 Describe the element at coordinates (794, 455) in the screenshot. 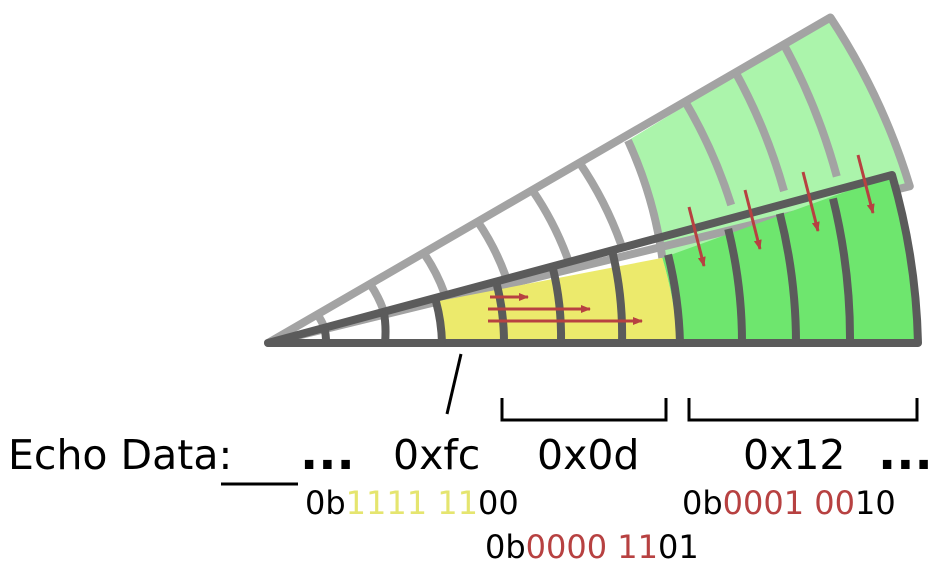

I see `hex-label-0x12: 0x12` at that location.